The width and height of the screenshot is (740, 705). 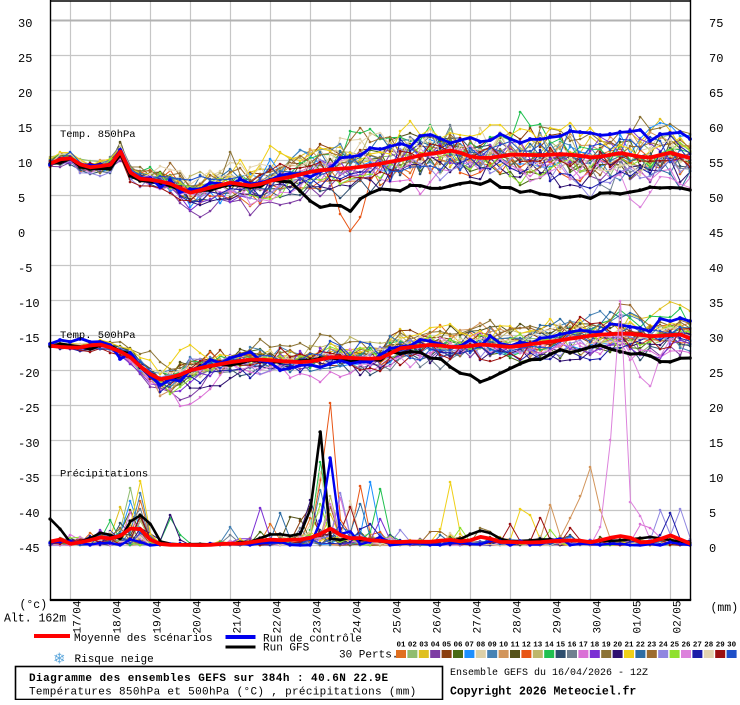 I want to click on svg-text: 02, so click(x=413, y=646).